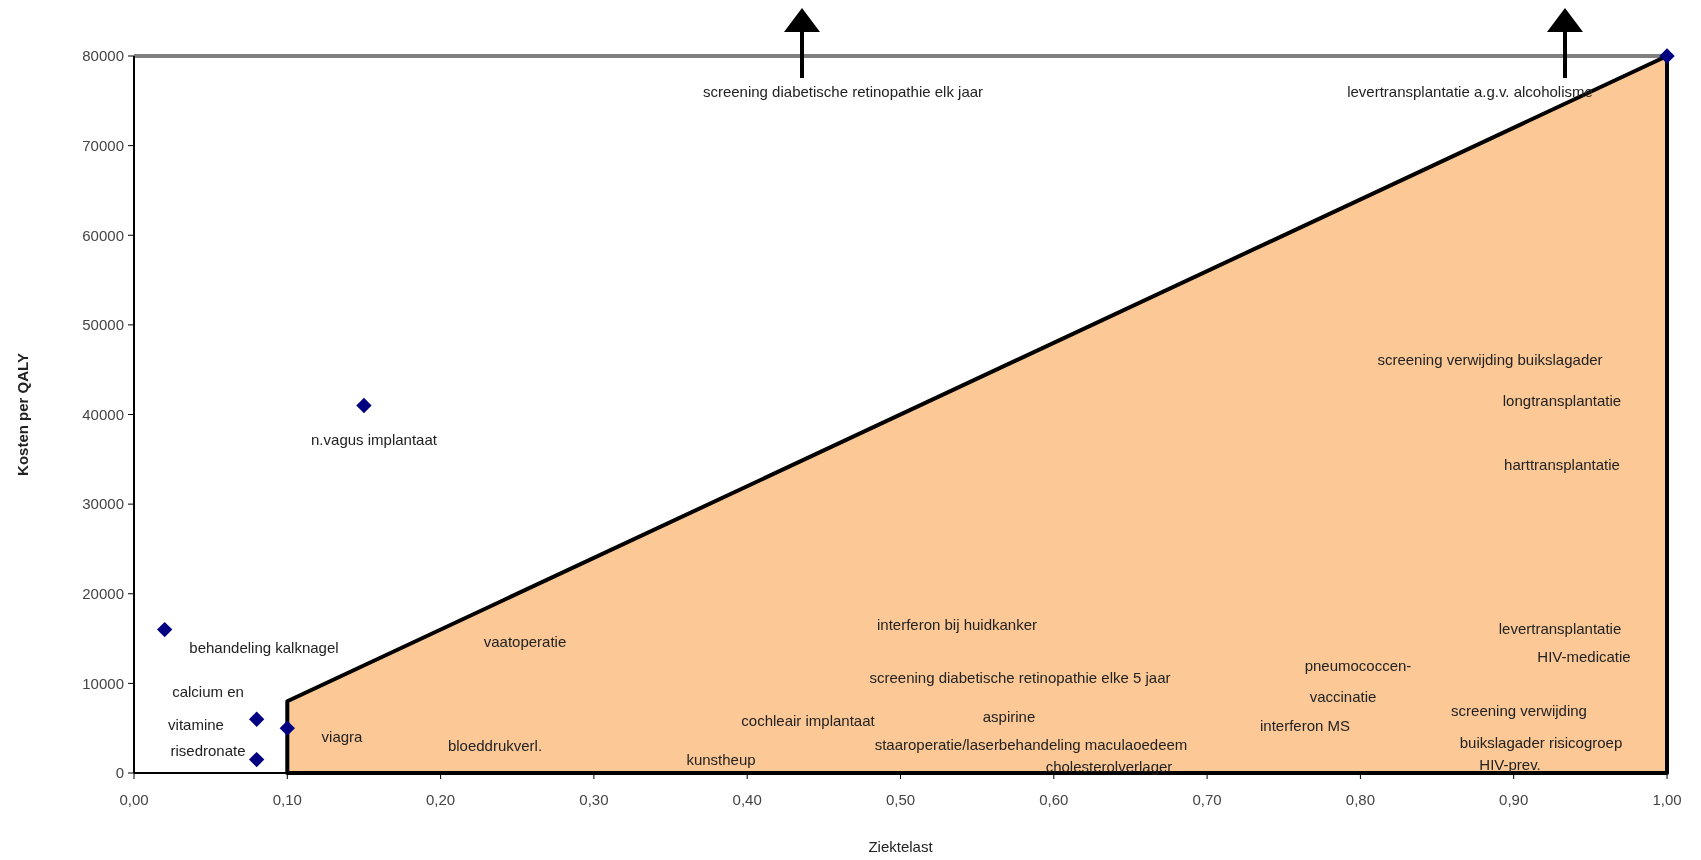 The width and height of the screenshot is (1701, 860). What do you see at coordinates (1207, 799) in the screenshot?
I see `x-tick-label: 0,70` at bounding box center [1207, 799].